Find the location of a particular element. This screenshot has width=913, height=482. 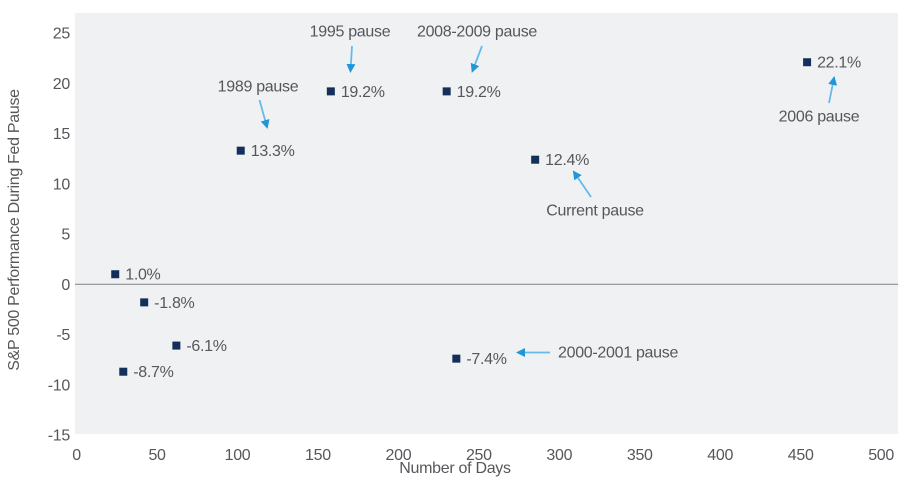

annotation-label: 2000-2001 pause is located at coordinates (618, 353).